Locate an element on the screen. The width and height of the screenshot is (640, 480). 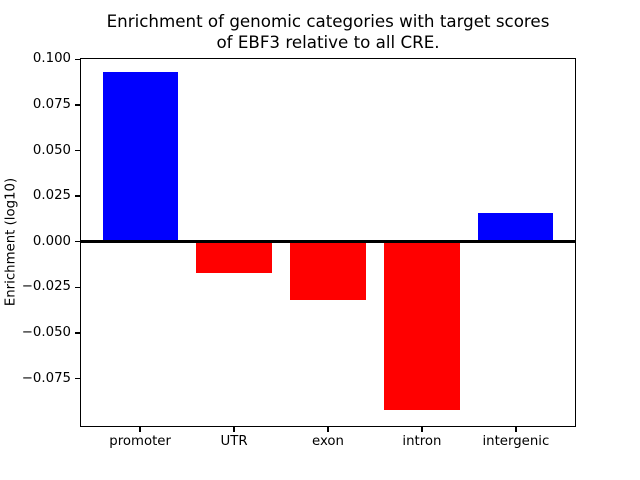
y-tick-label: −0.075 is located at coordinates (46, 378).